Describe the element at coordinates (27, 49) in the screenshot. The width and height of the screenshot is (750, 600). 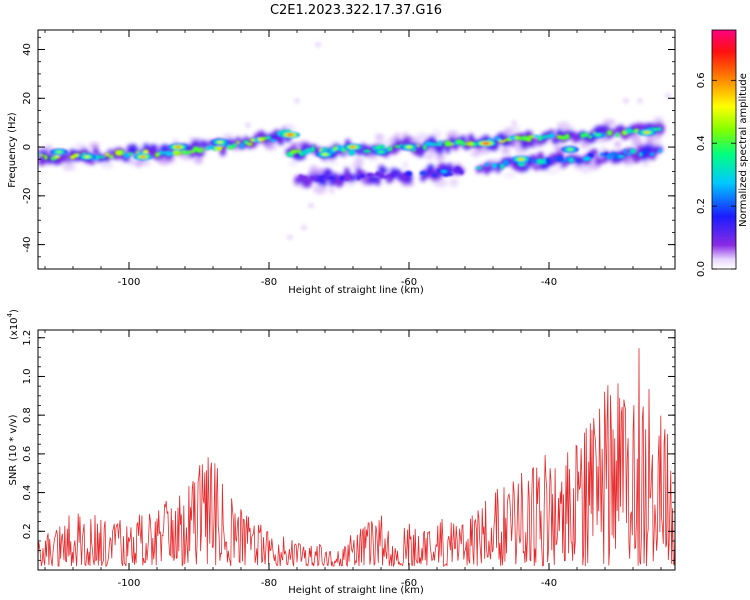
I see `y-tick-label: 40` at that location.